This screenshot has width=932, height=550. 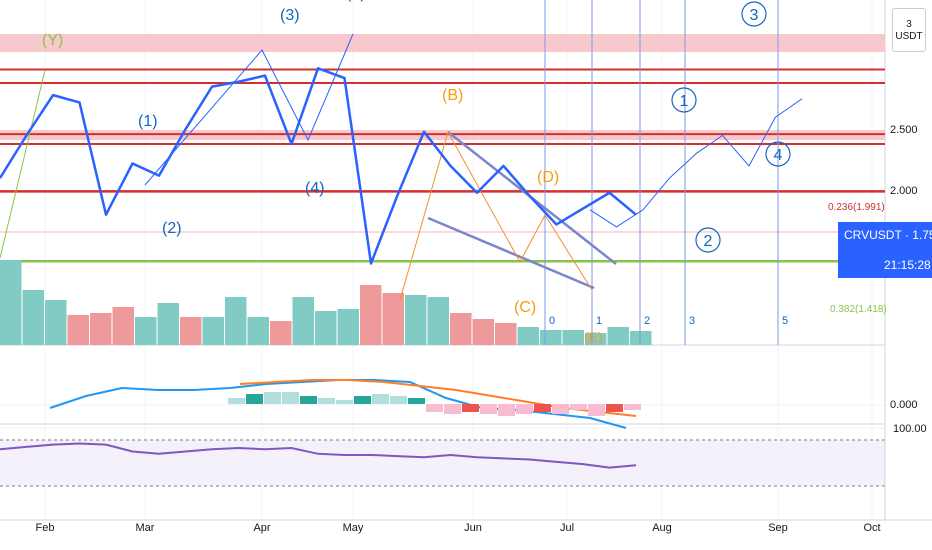 I want to click on wave-label-0: (Y), so click(x=52, y=40).